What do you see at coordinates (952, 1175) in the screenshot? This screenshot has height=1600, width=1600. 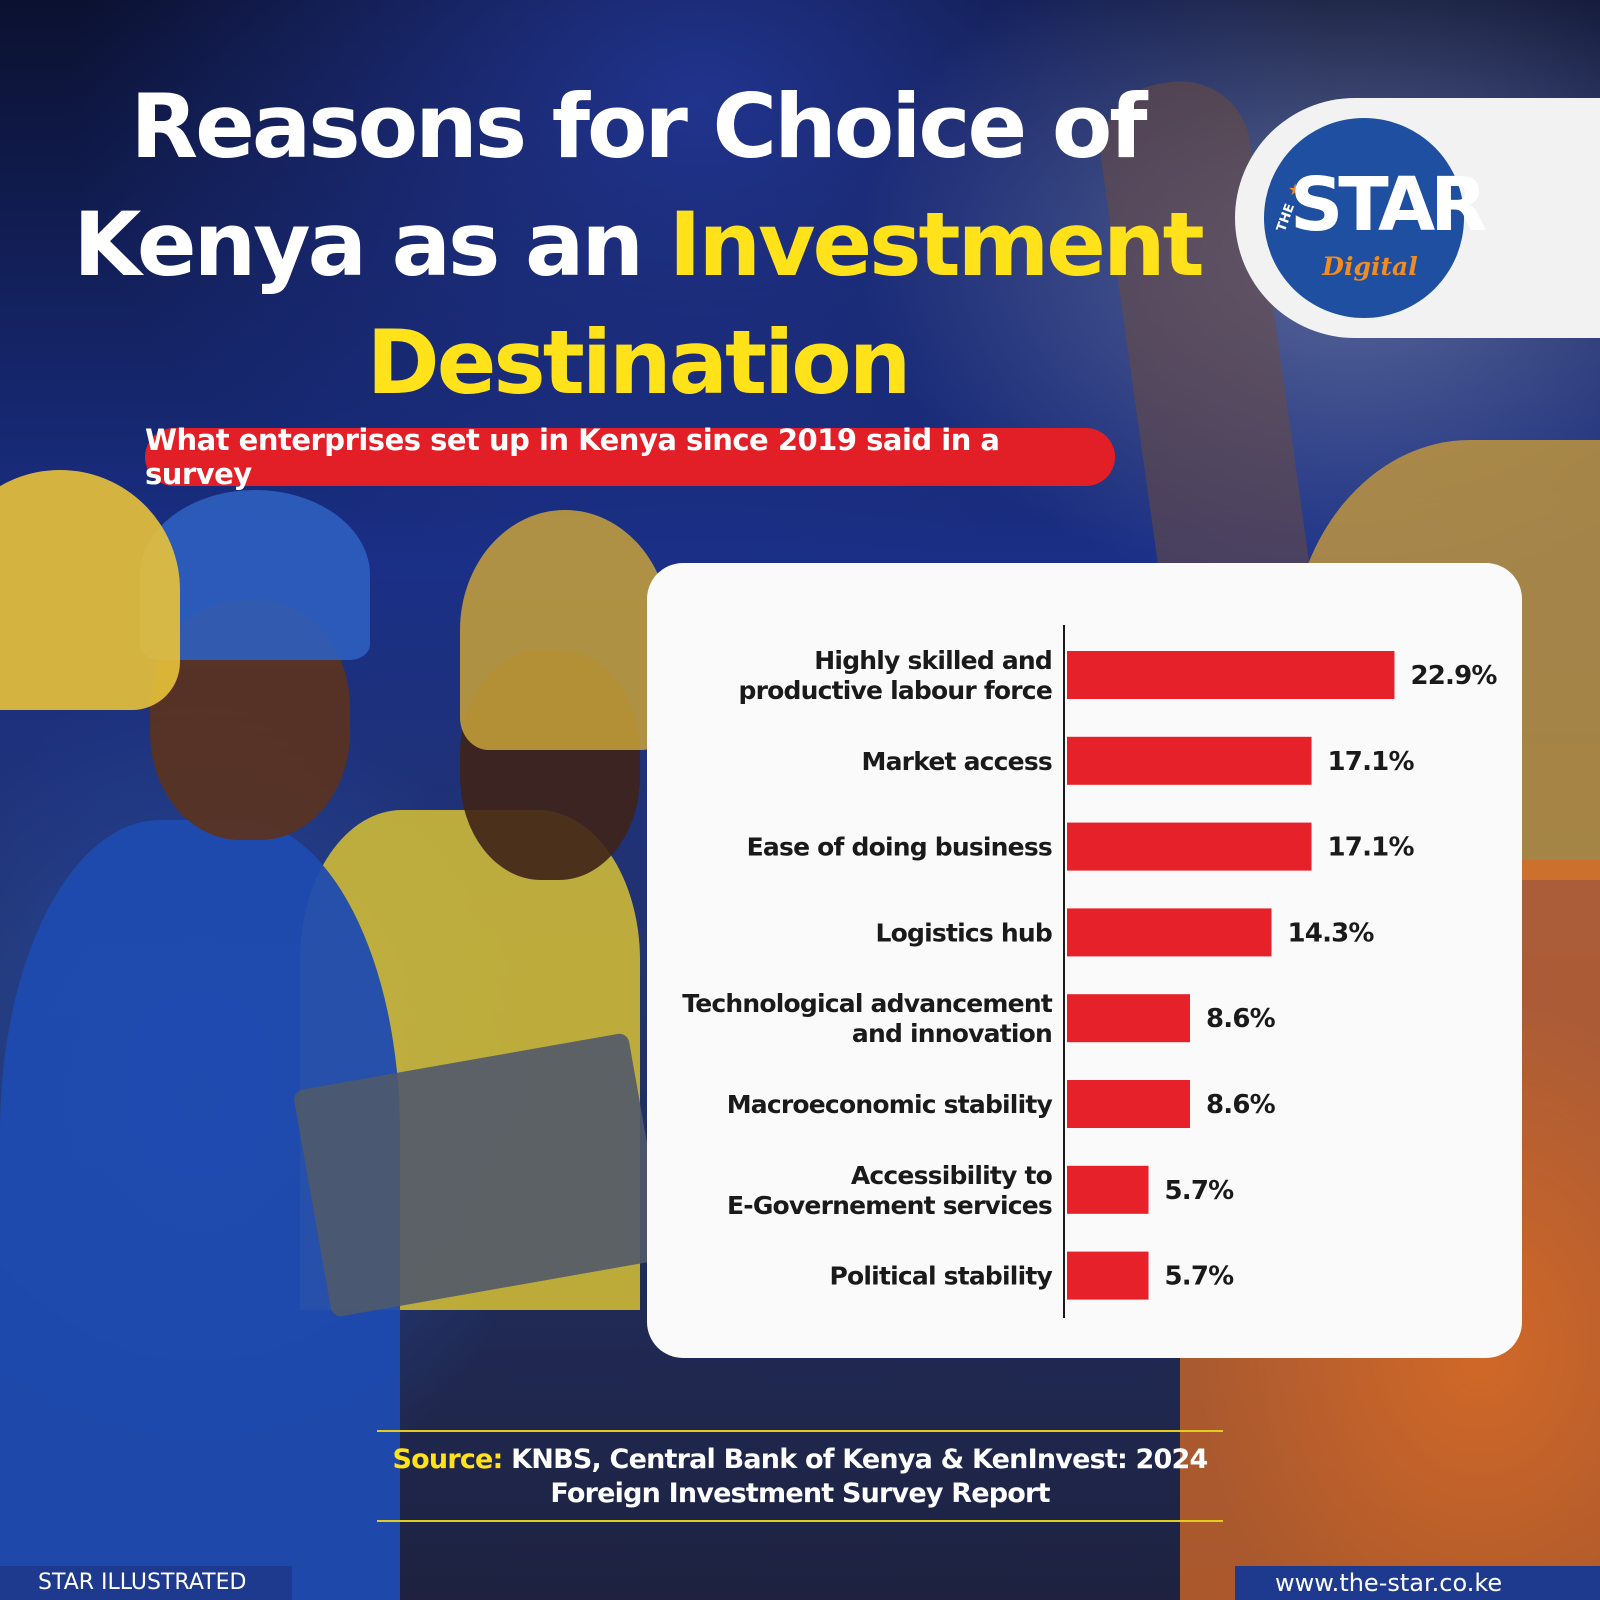 I see `category-label: Accessibility to` at bounding box center [952, 1175].